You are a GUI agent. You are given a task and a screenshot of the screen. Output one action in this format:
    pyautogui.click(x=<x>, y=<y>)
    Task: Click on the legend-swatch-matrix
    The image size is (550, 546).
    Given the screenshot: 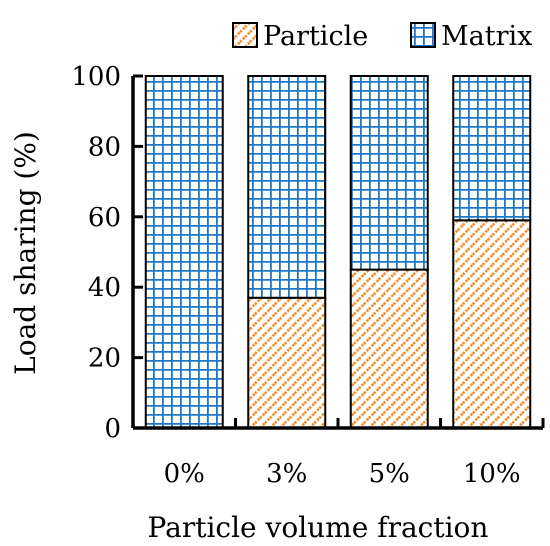 What is the action you would take?
    pyautogui.click(x=423, y=35)
    